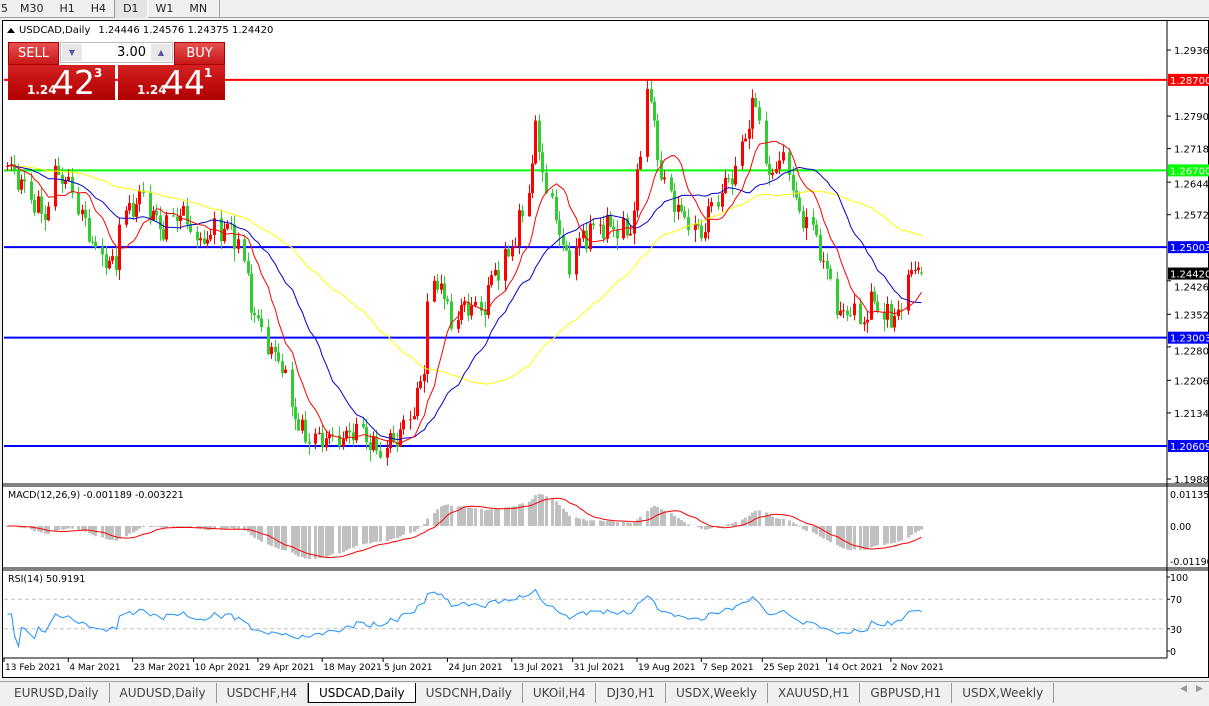  I want to click on lot-increase-icon: ▲, so click(161, 52).